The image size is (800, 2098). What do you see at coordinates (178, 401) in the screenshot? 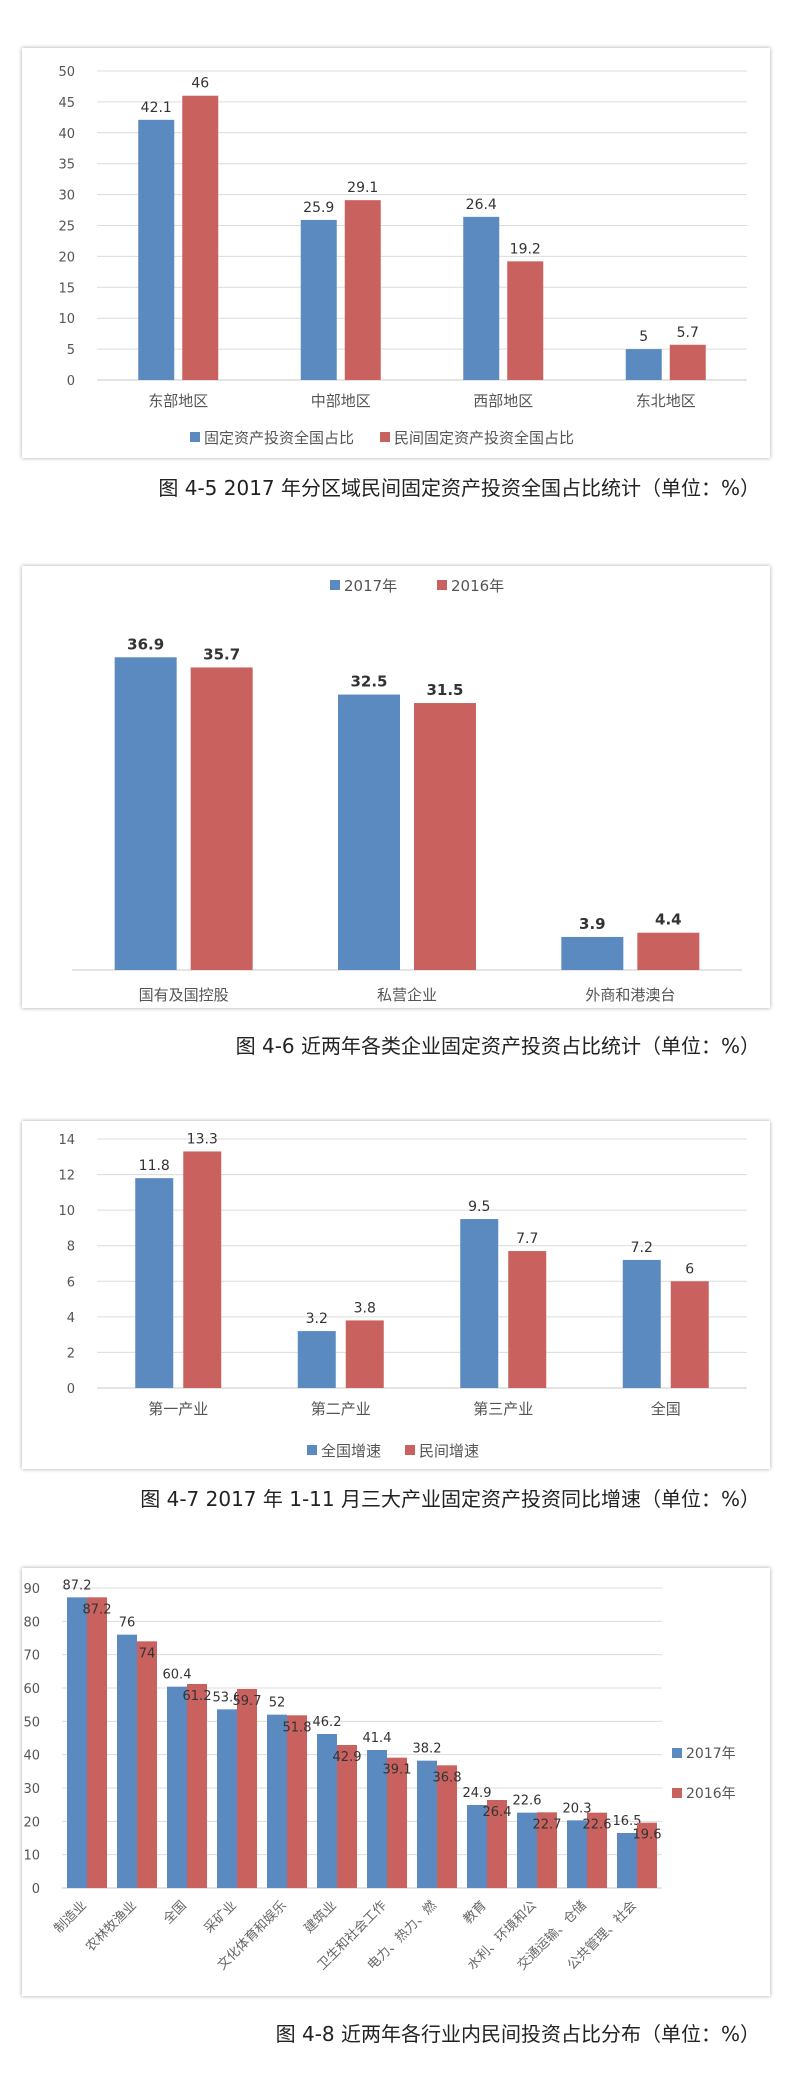
I see `x-tick-label: 东部地区` at bounding box center [178, 401].